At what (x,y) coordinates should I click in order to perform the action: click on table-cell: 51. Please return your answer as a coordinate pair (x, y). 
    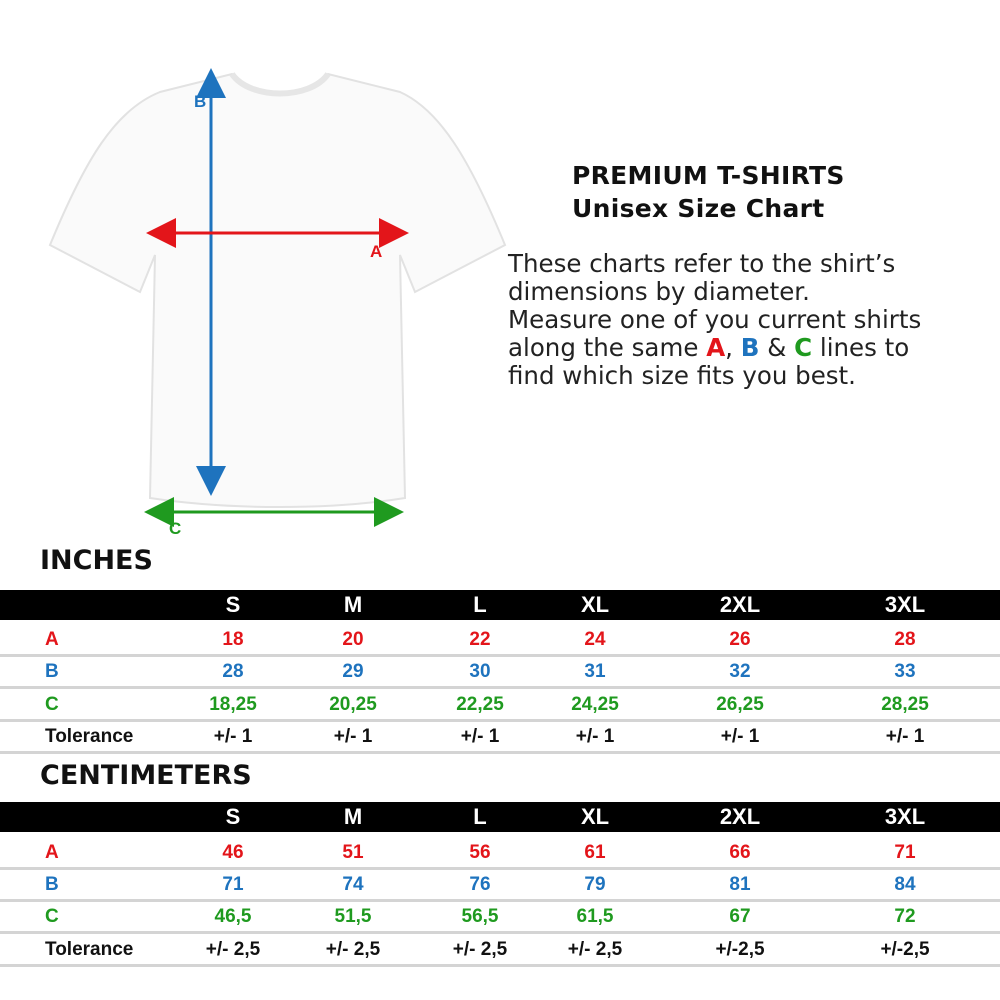
    Looking at the image, I should click on (353, 852).